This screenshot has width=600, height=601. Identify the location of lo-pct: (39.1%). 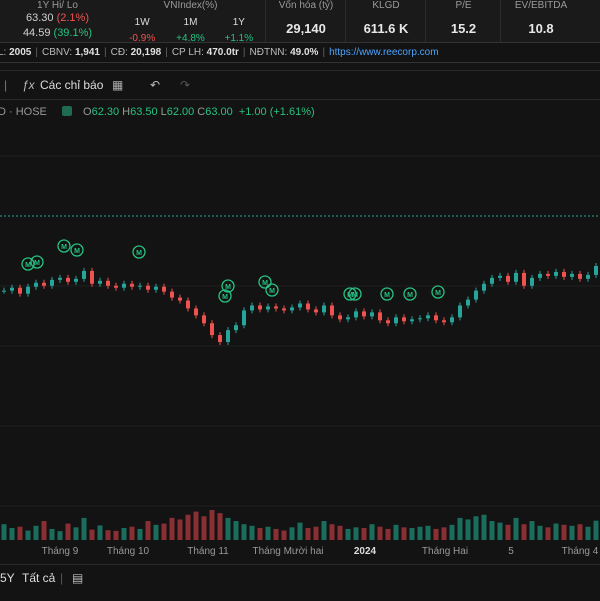
(73, 33).